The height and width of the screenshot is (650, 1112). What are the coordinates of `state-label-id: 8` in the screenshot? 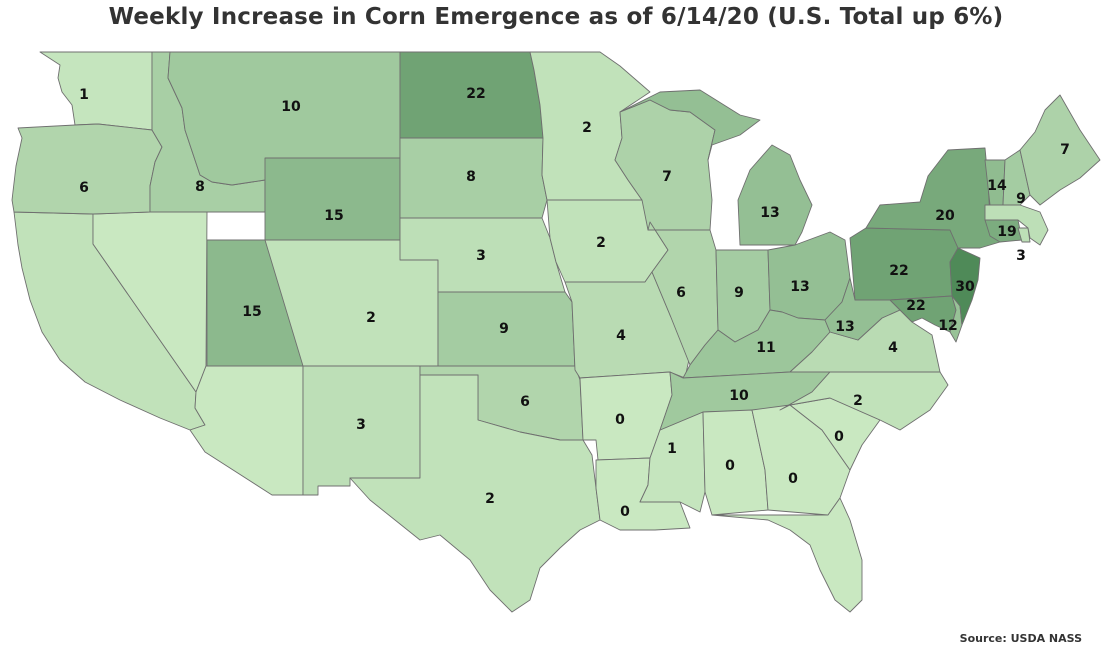 It's located at (200, 187).